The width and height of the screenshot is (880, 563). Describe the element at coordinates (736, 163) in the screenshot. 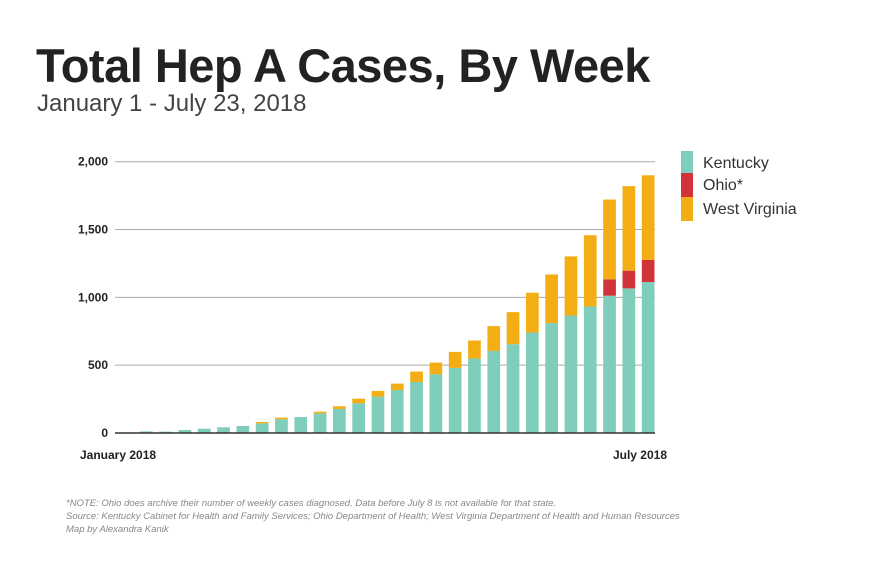

I see `legend-label: Kentucky` at that location.